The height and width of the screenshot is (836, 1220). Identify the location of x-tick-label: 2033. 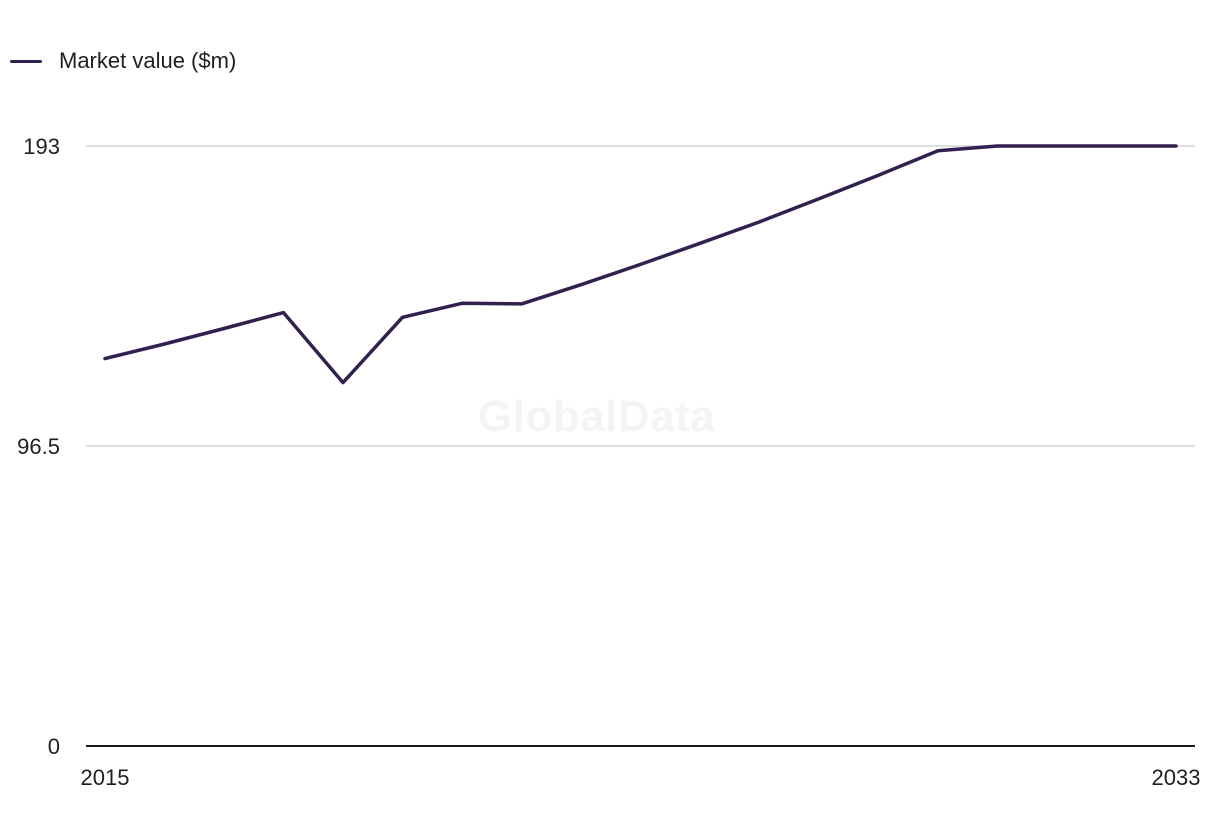
(1176, 777).